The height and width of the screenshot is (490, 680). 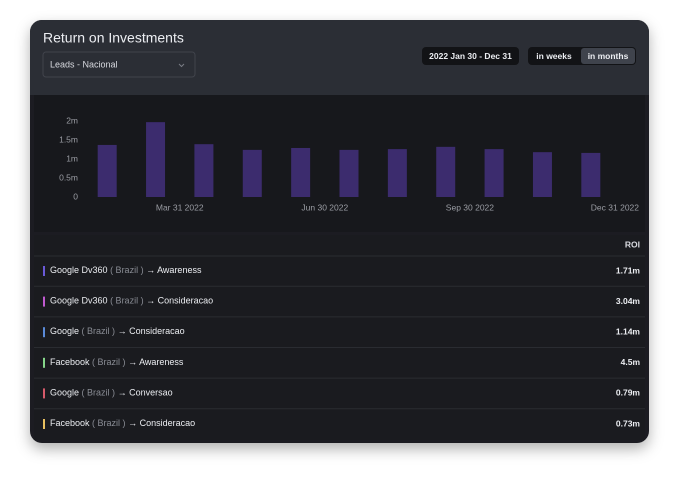 I want to click on x-tick-label: Dec 31 2022, so click(x=615, y=207).